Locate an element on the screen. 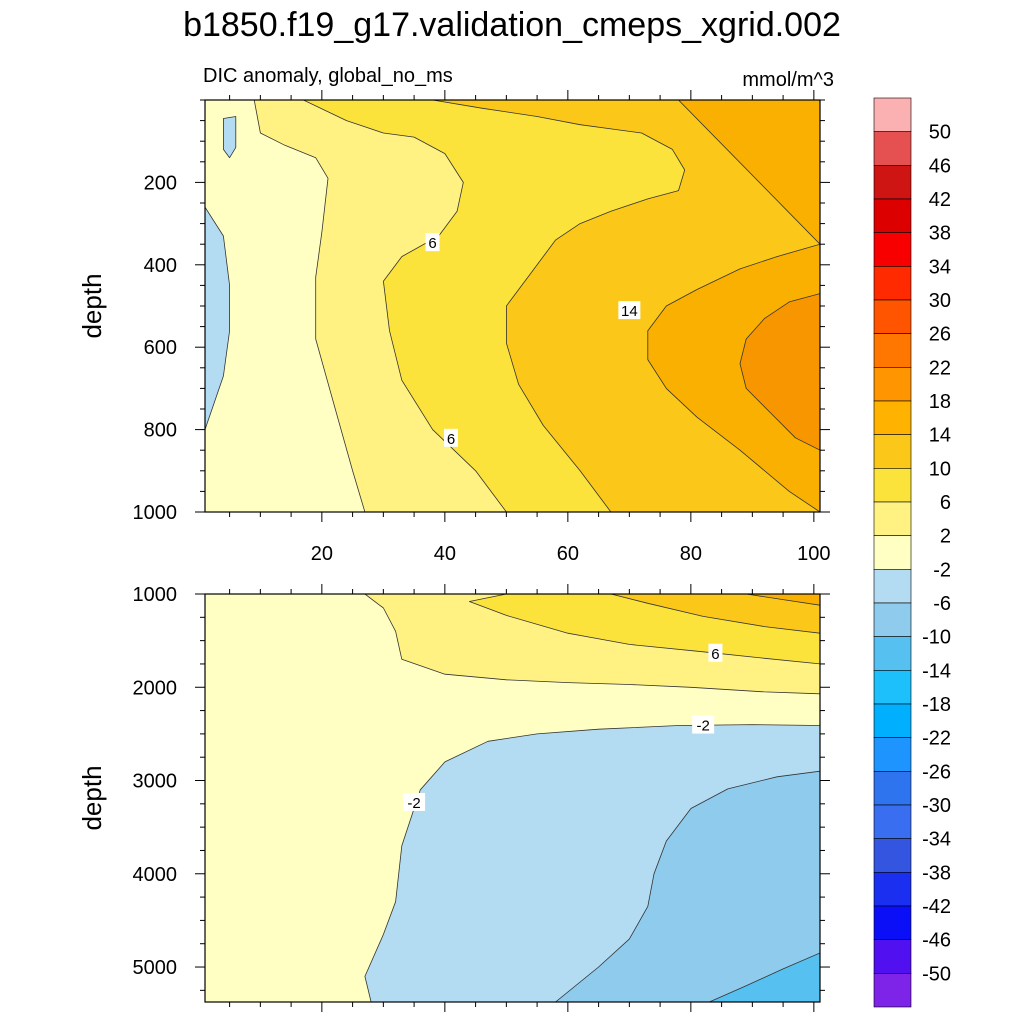  upper-y-tick-label: 800 is located at coordinates (160, 431).